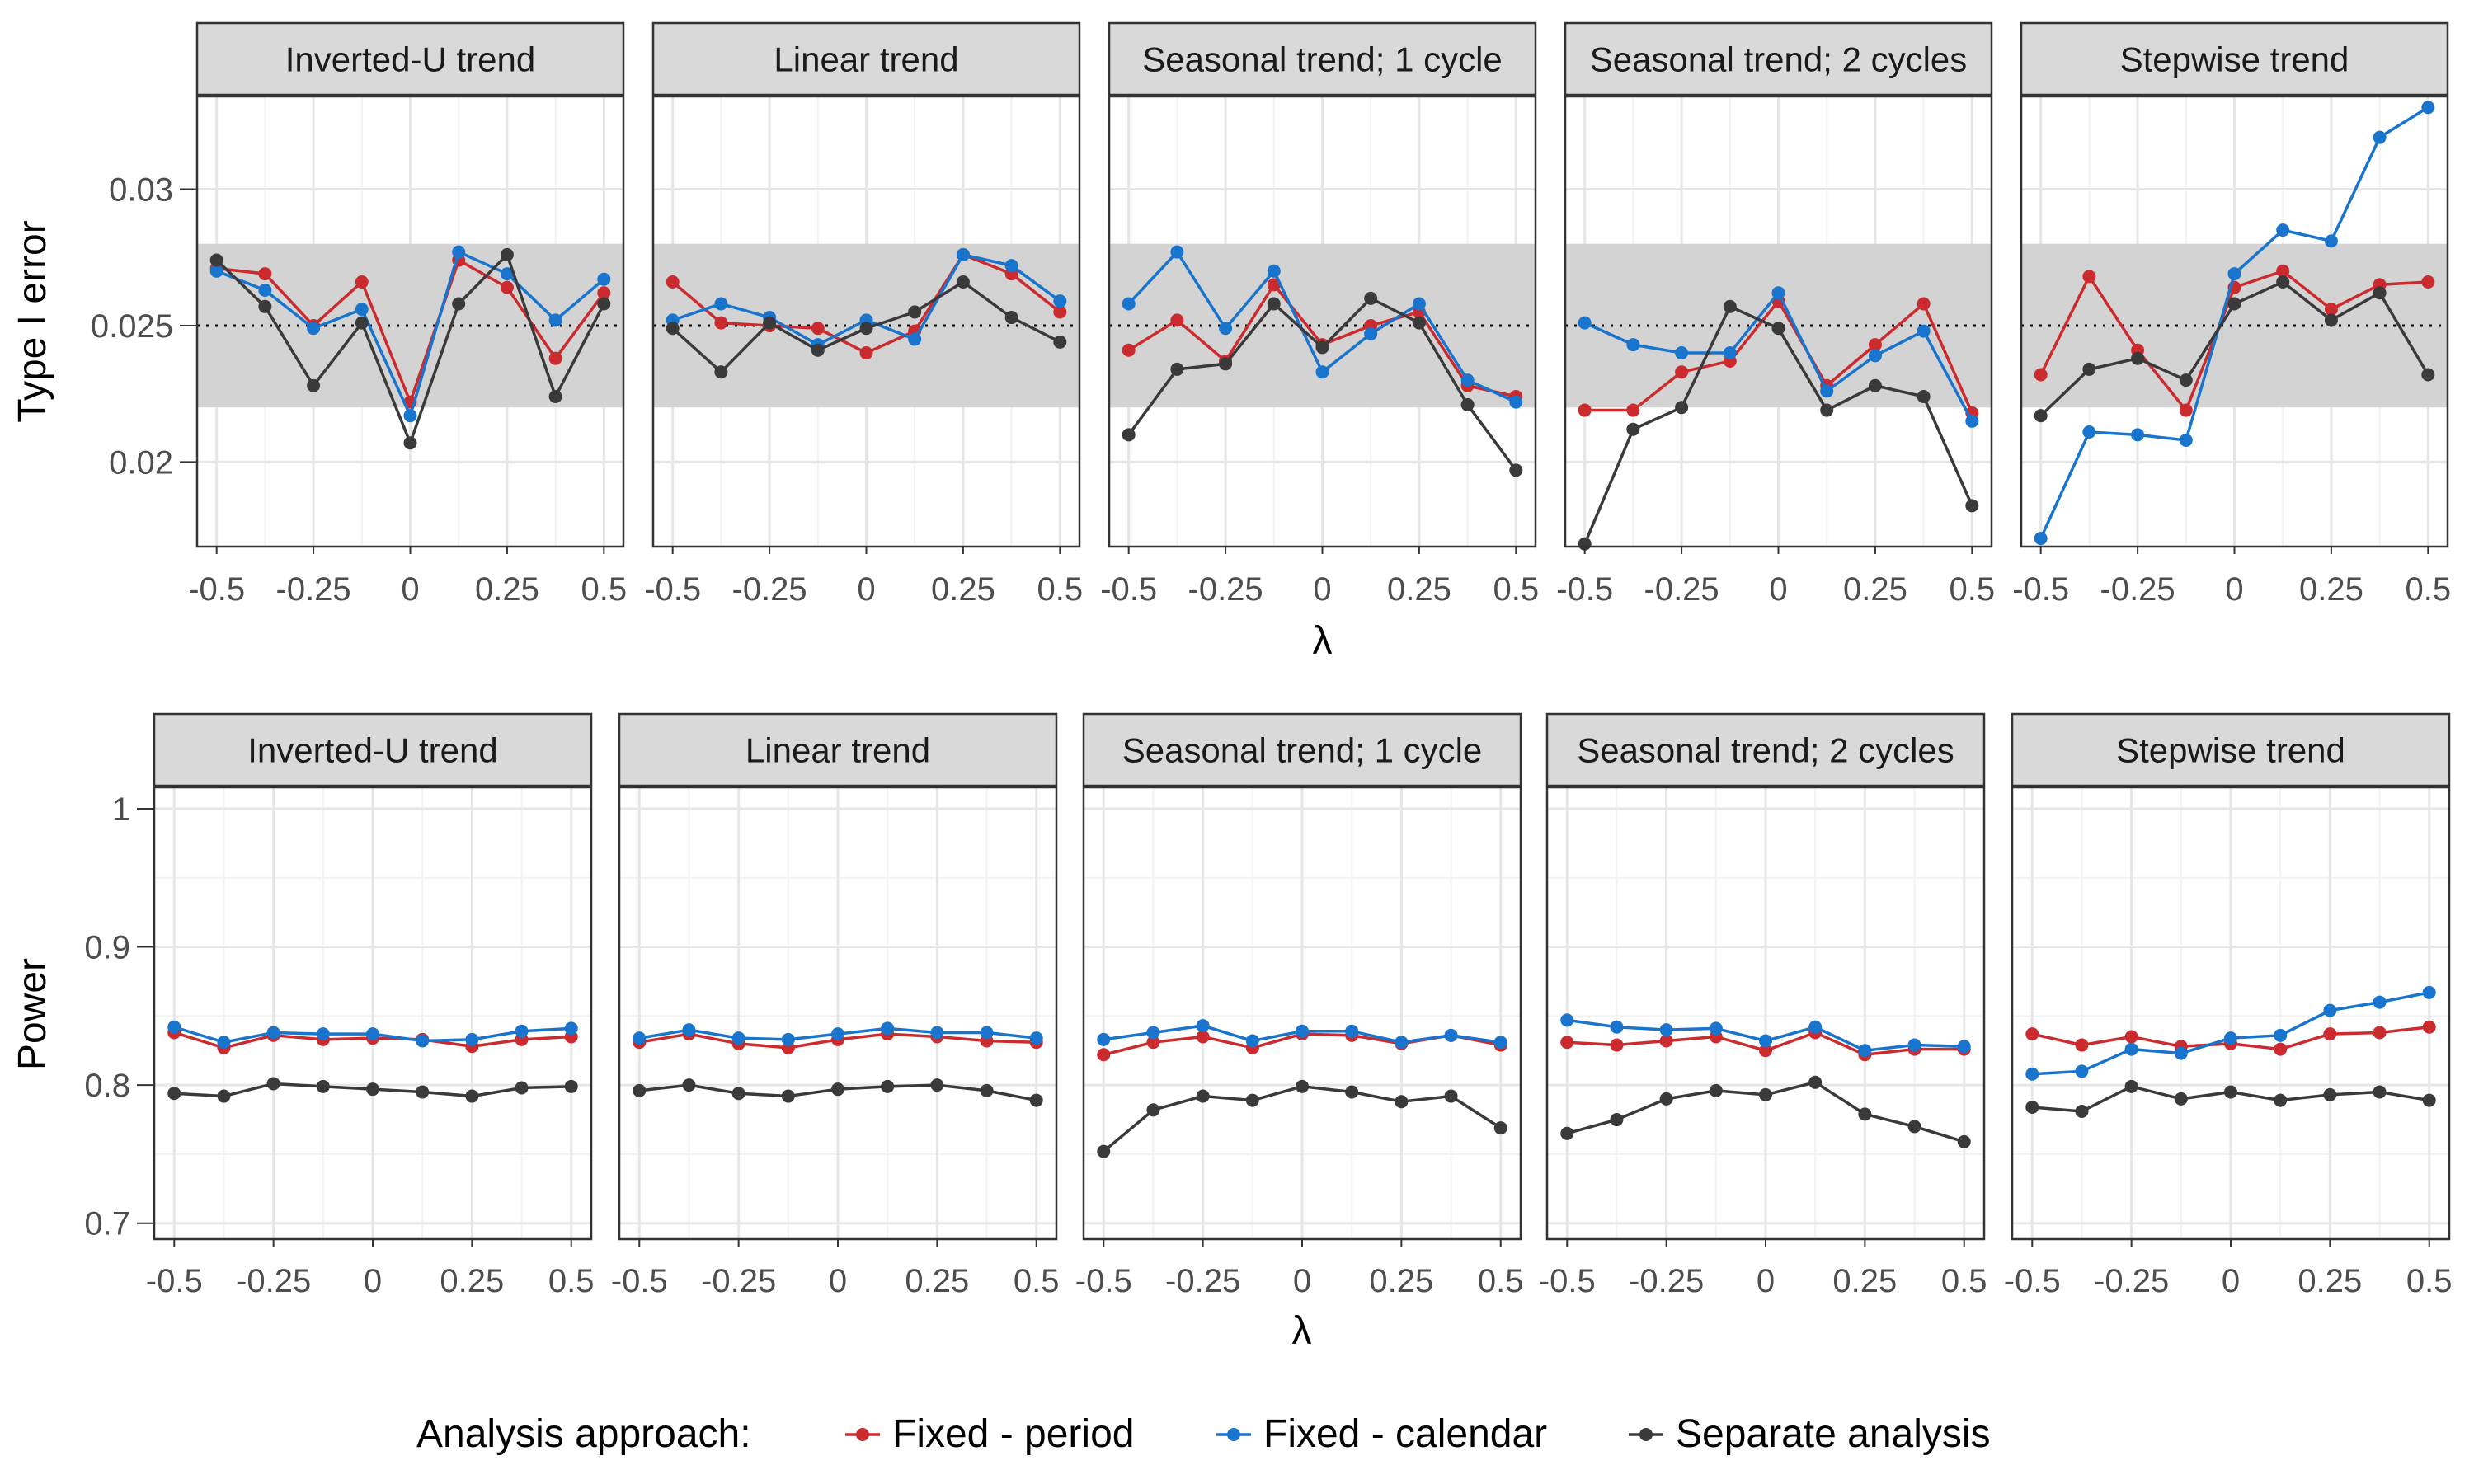 Image resolution: width=2474 pixels, height=1484 pixels. Describe the element at coordinates (1323, 641) in the screenshot. I see `x-axis-title: λ` at that location.